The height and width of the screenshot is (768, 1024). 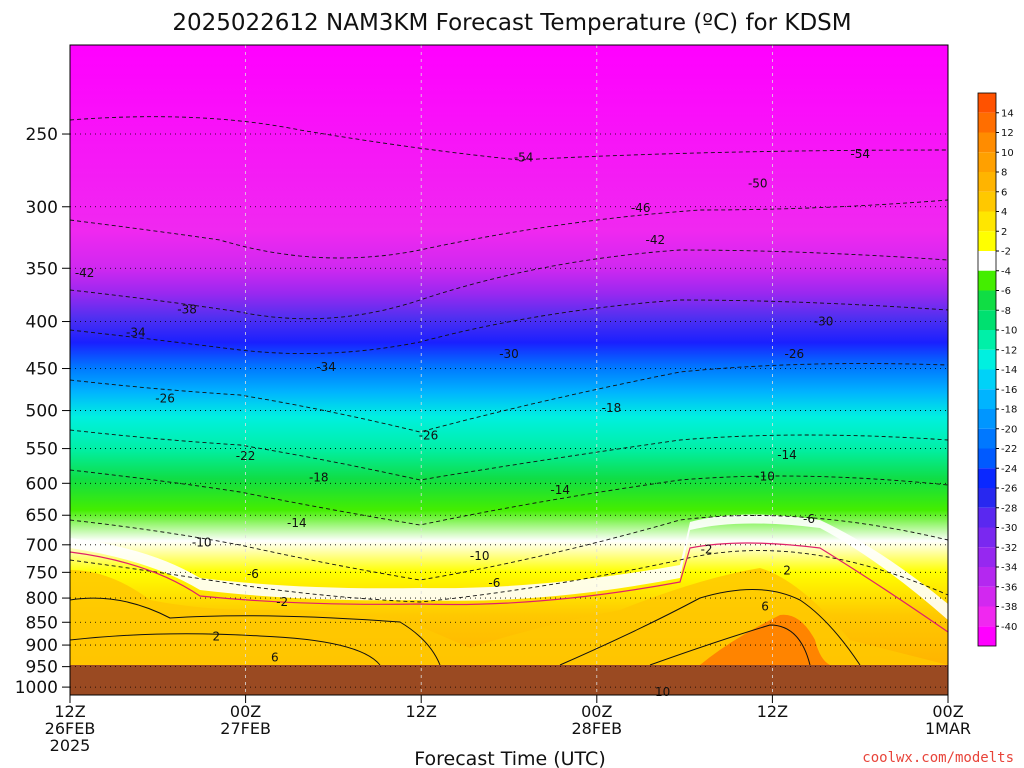 I want to click on colorbar-label: -14, so click(x=1009, y=370).